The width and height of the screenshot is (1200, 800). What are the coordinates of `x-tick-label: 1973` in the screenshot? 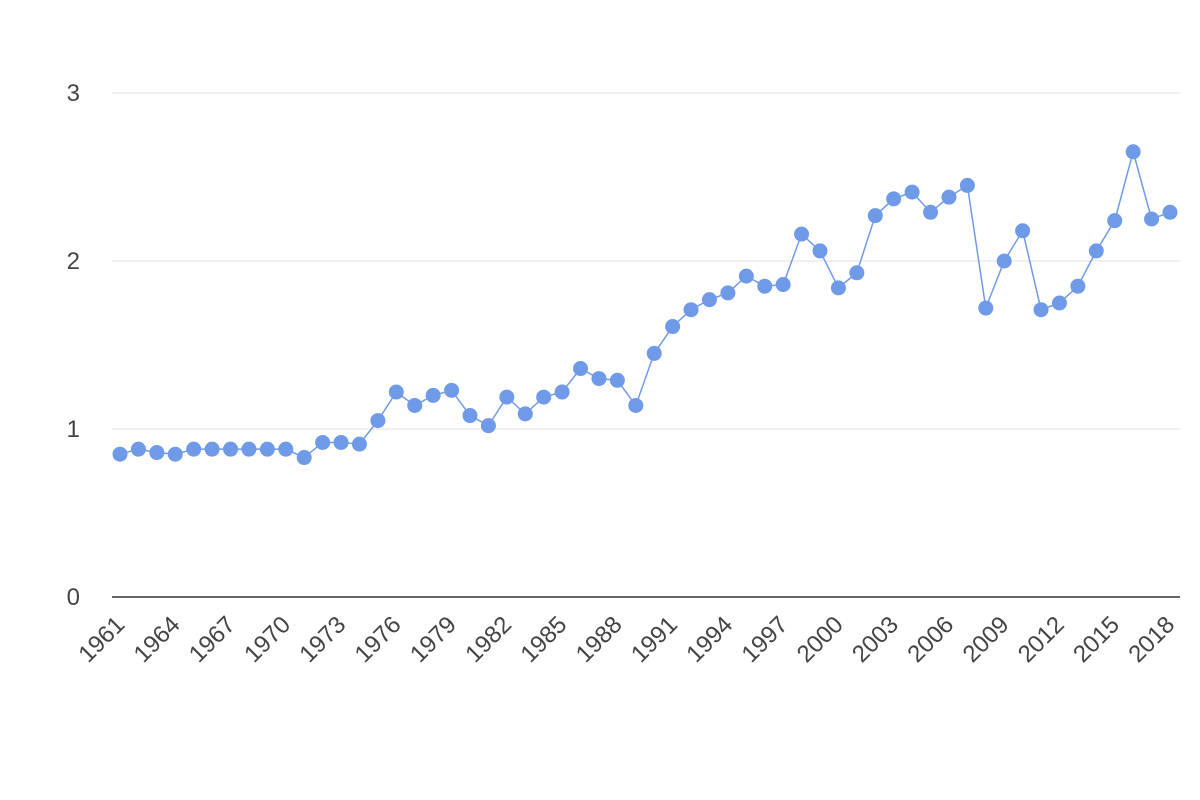 It's located at (322, 639).